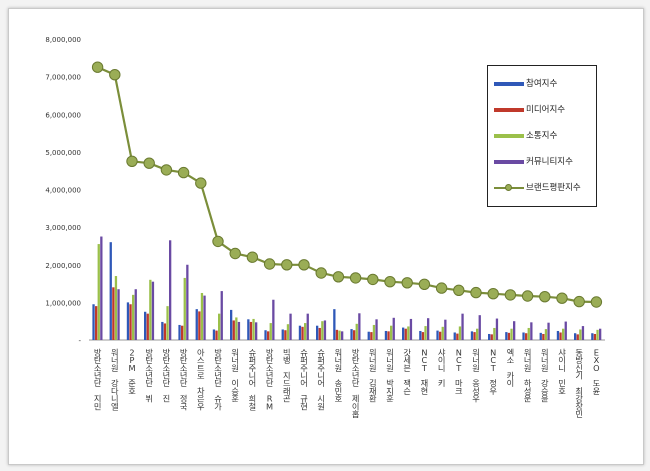  Describe the element at coordinates (542, 188) in the screenshot. I see `legend-item: 브랜드평판지수` at that location.